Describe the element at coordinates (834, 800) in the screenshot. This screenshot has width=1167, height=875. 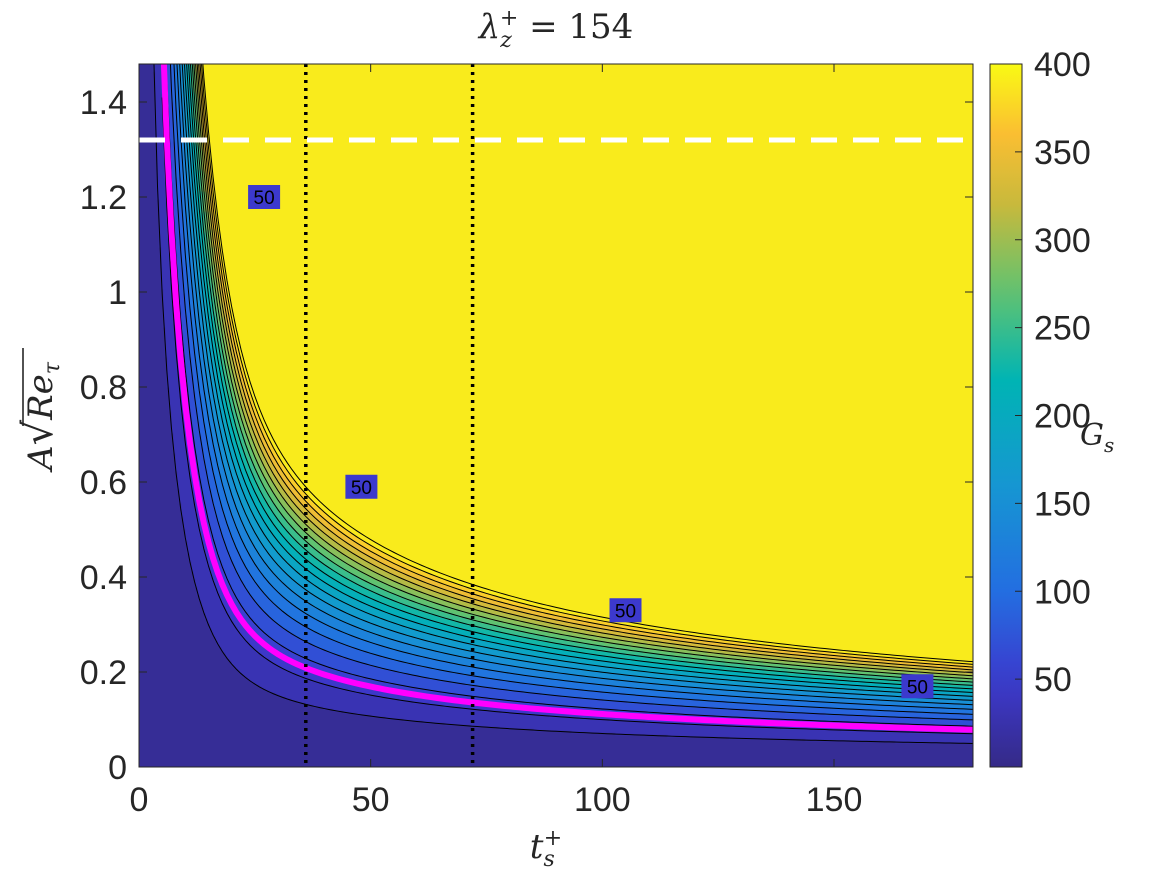
I see `x-tick-label: 150` at that location.